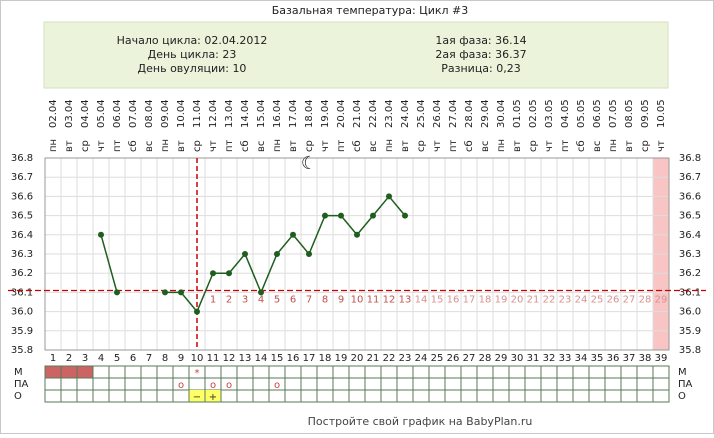 Image resolution: width=714 pixels, height=438 pixels. What do you see at coordinates (685, 384) in the screenshot?
I see `row-label-right: ПА` at bounding box center [685, 384].